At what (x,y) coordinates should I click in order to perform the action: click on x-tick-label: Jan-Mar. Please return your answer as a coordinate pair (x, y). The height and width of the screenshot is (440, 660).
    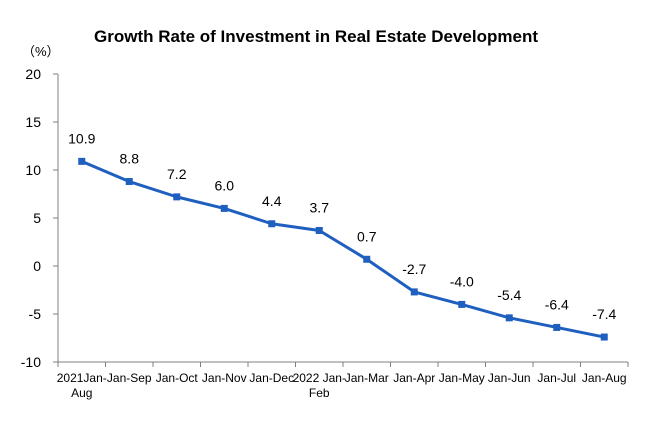
    Looking at the image, I should click on (367, 378).